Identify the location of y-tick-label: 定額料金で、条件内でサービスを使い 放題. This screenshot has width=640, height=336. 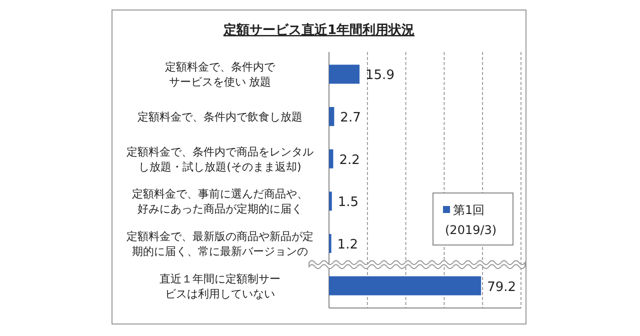
(220, 74).